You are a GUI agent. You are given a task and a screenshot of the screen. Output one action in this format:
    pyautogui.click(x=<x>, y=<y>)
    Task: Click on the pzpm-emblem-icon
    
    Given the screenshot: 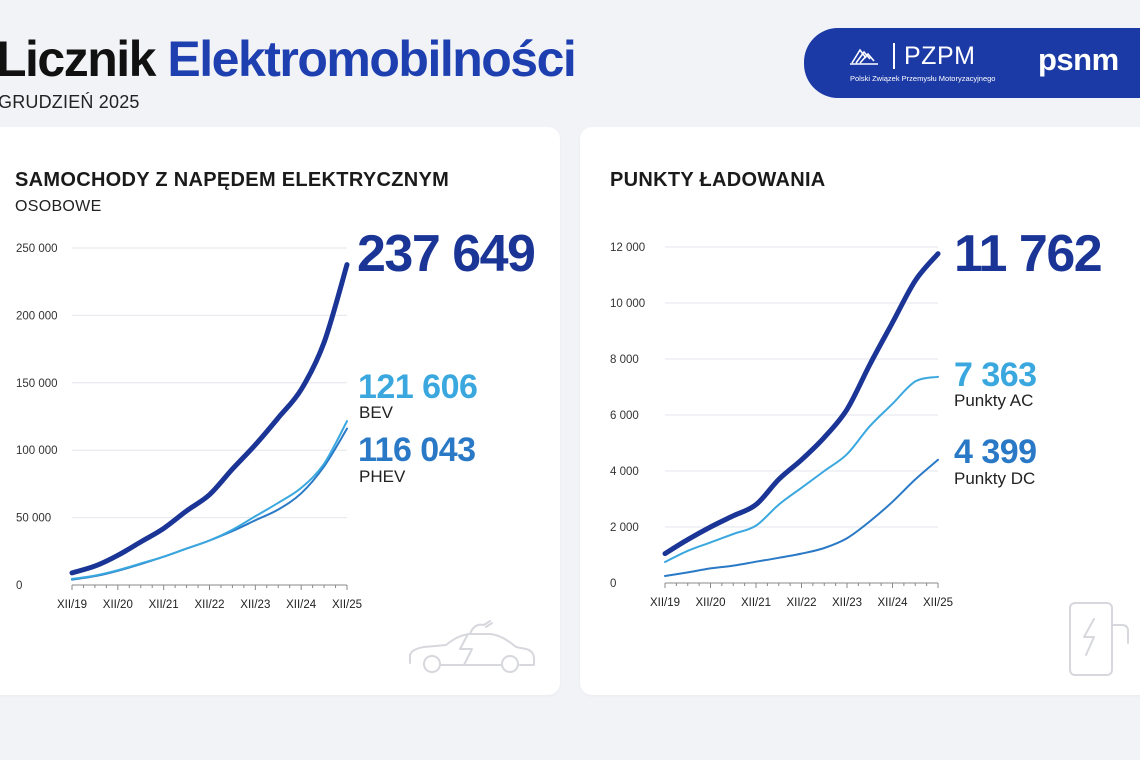 What is the action you would take?
    pyautogui.click(x=864, y=56)
    